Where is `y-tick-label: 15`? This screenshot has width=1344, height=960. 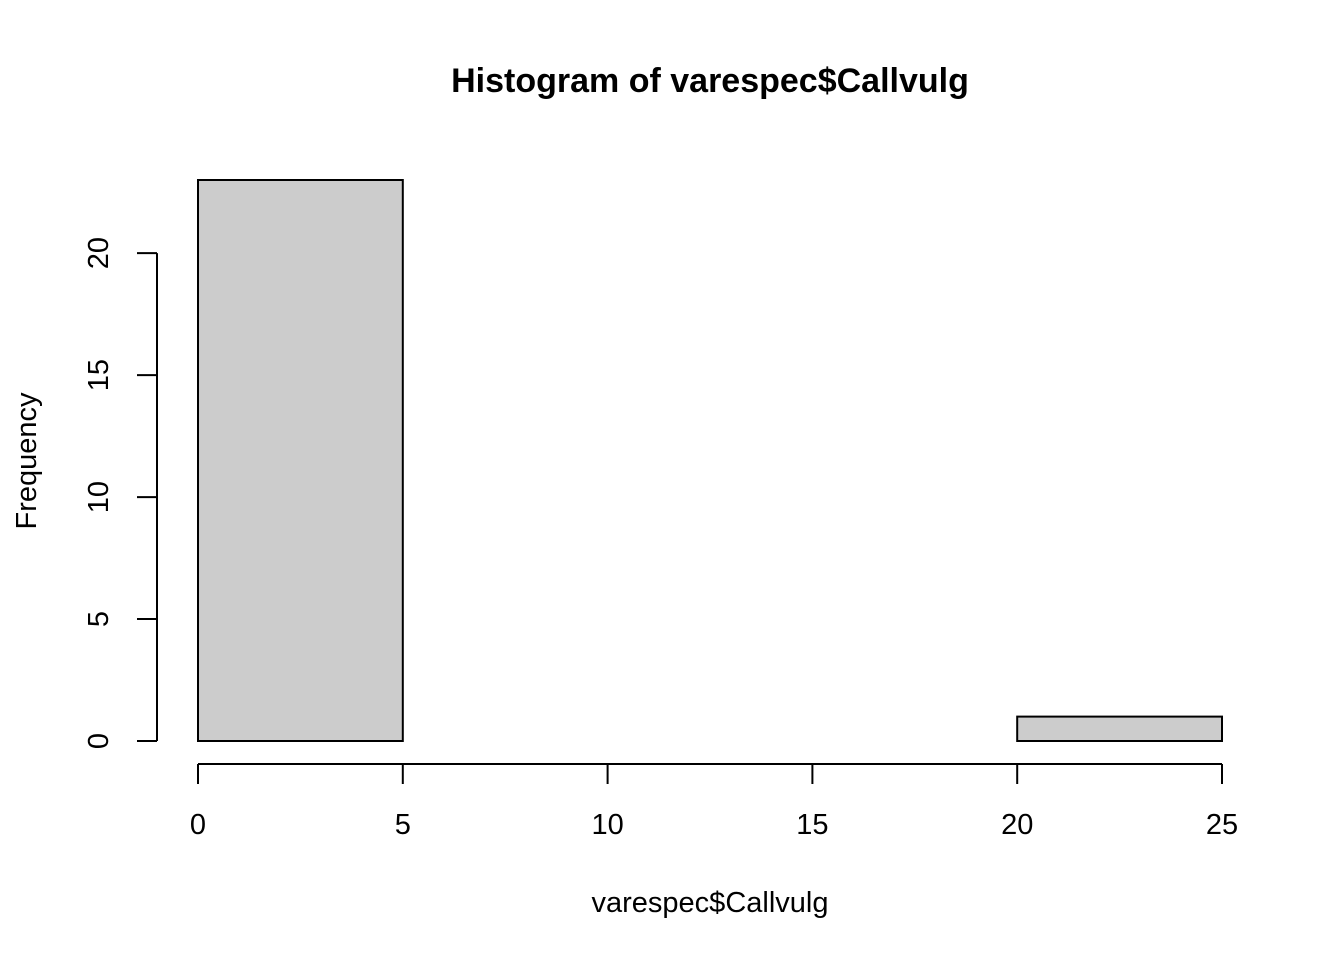
y-tick-label: 15 is located at coordinates (99, 375).